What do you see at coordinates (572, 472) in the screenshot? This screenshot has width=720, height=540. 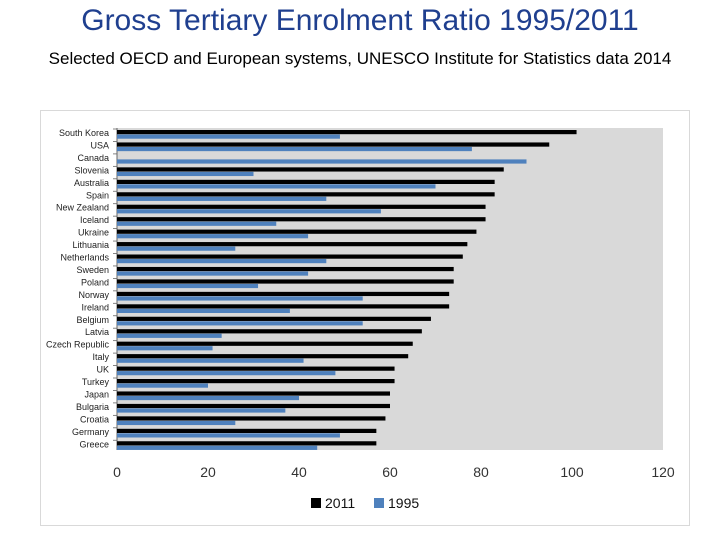 I see `x-tick-label: 100` at bounding box center [572, 472].